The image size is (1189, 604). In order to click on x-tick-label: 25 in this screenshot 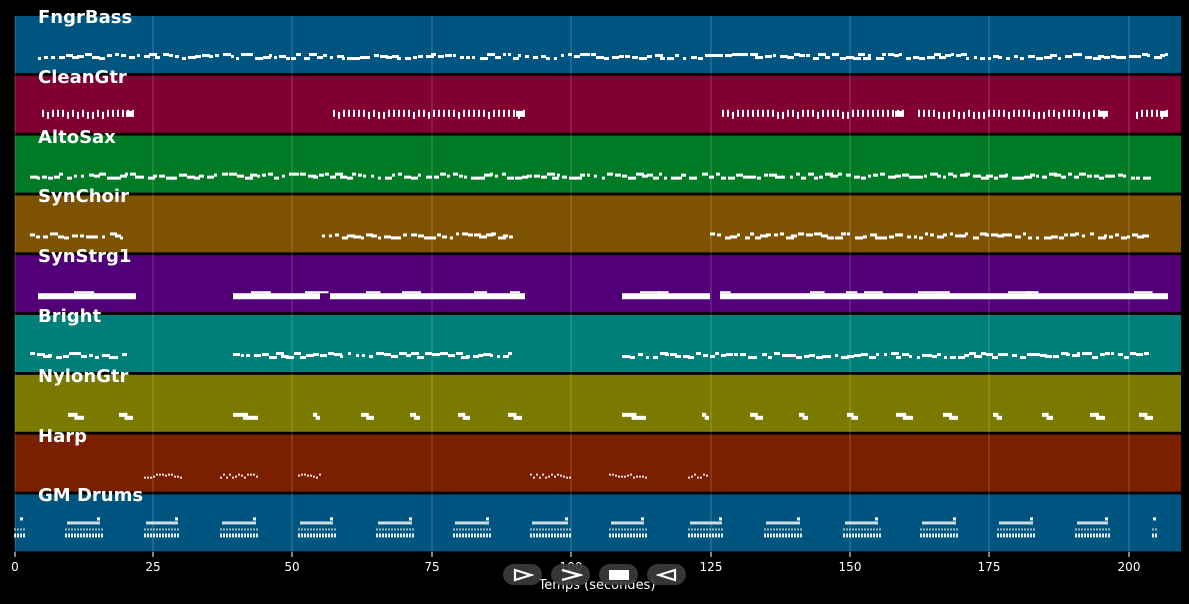, I will do `click(153, 567)`.